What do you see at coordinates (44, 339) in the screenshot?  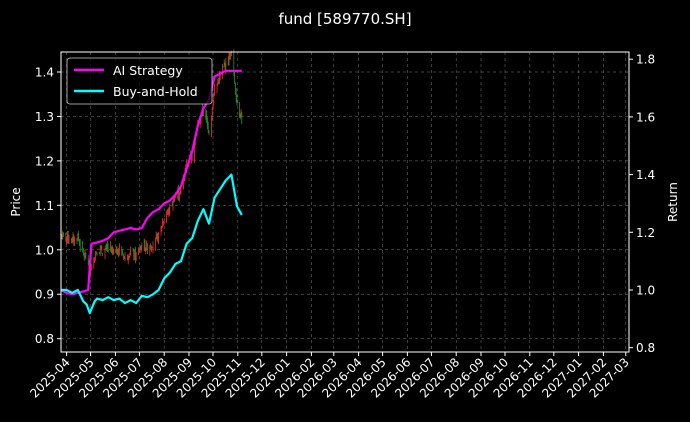 I see `y-left-tick-label: 0.8` at bounding box center [44, 339].